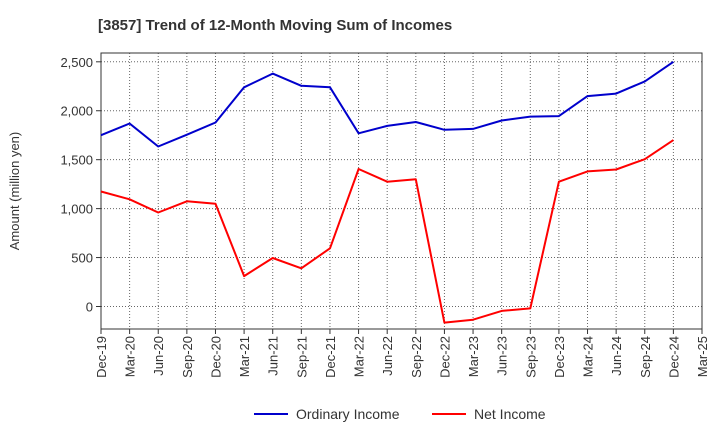  What do you see at coordinates (473, 356) in the screenshot?
I see `x-tick-label: Mar-23` at bounding box center [473, 356].